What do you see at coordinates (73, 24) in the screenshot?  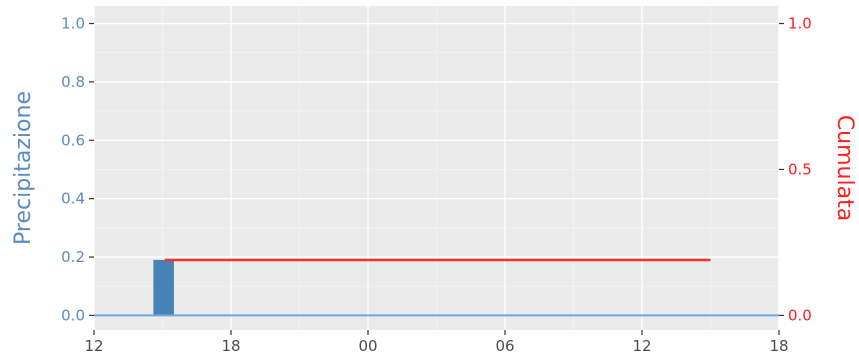 I see `left-tick-label: 1.0` at bounding box center [73, 24].